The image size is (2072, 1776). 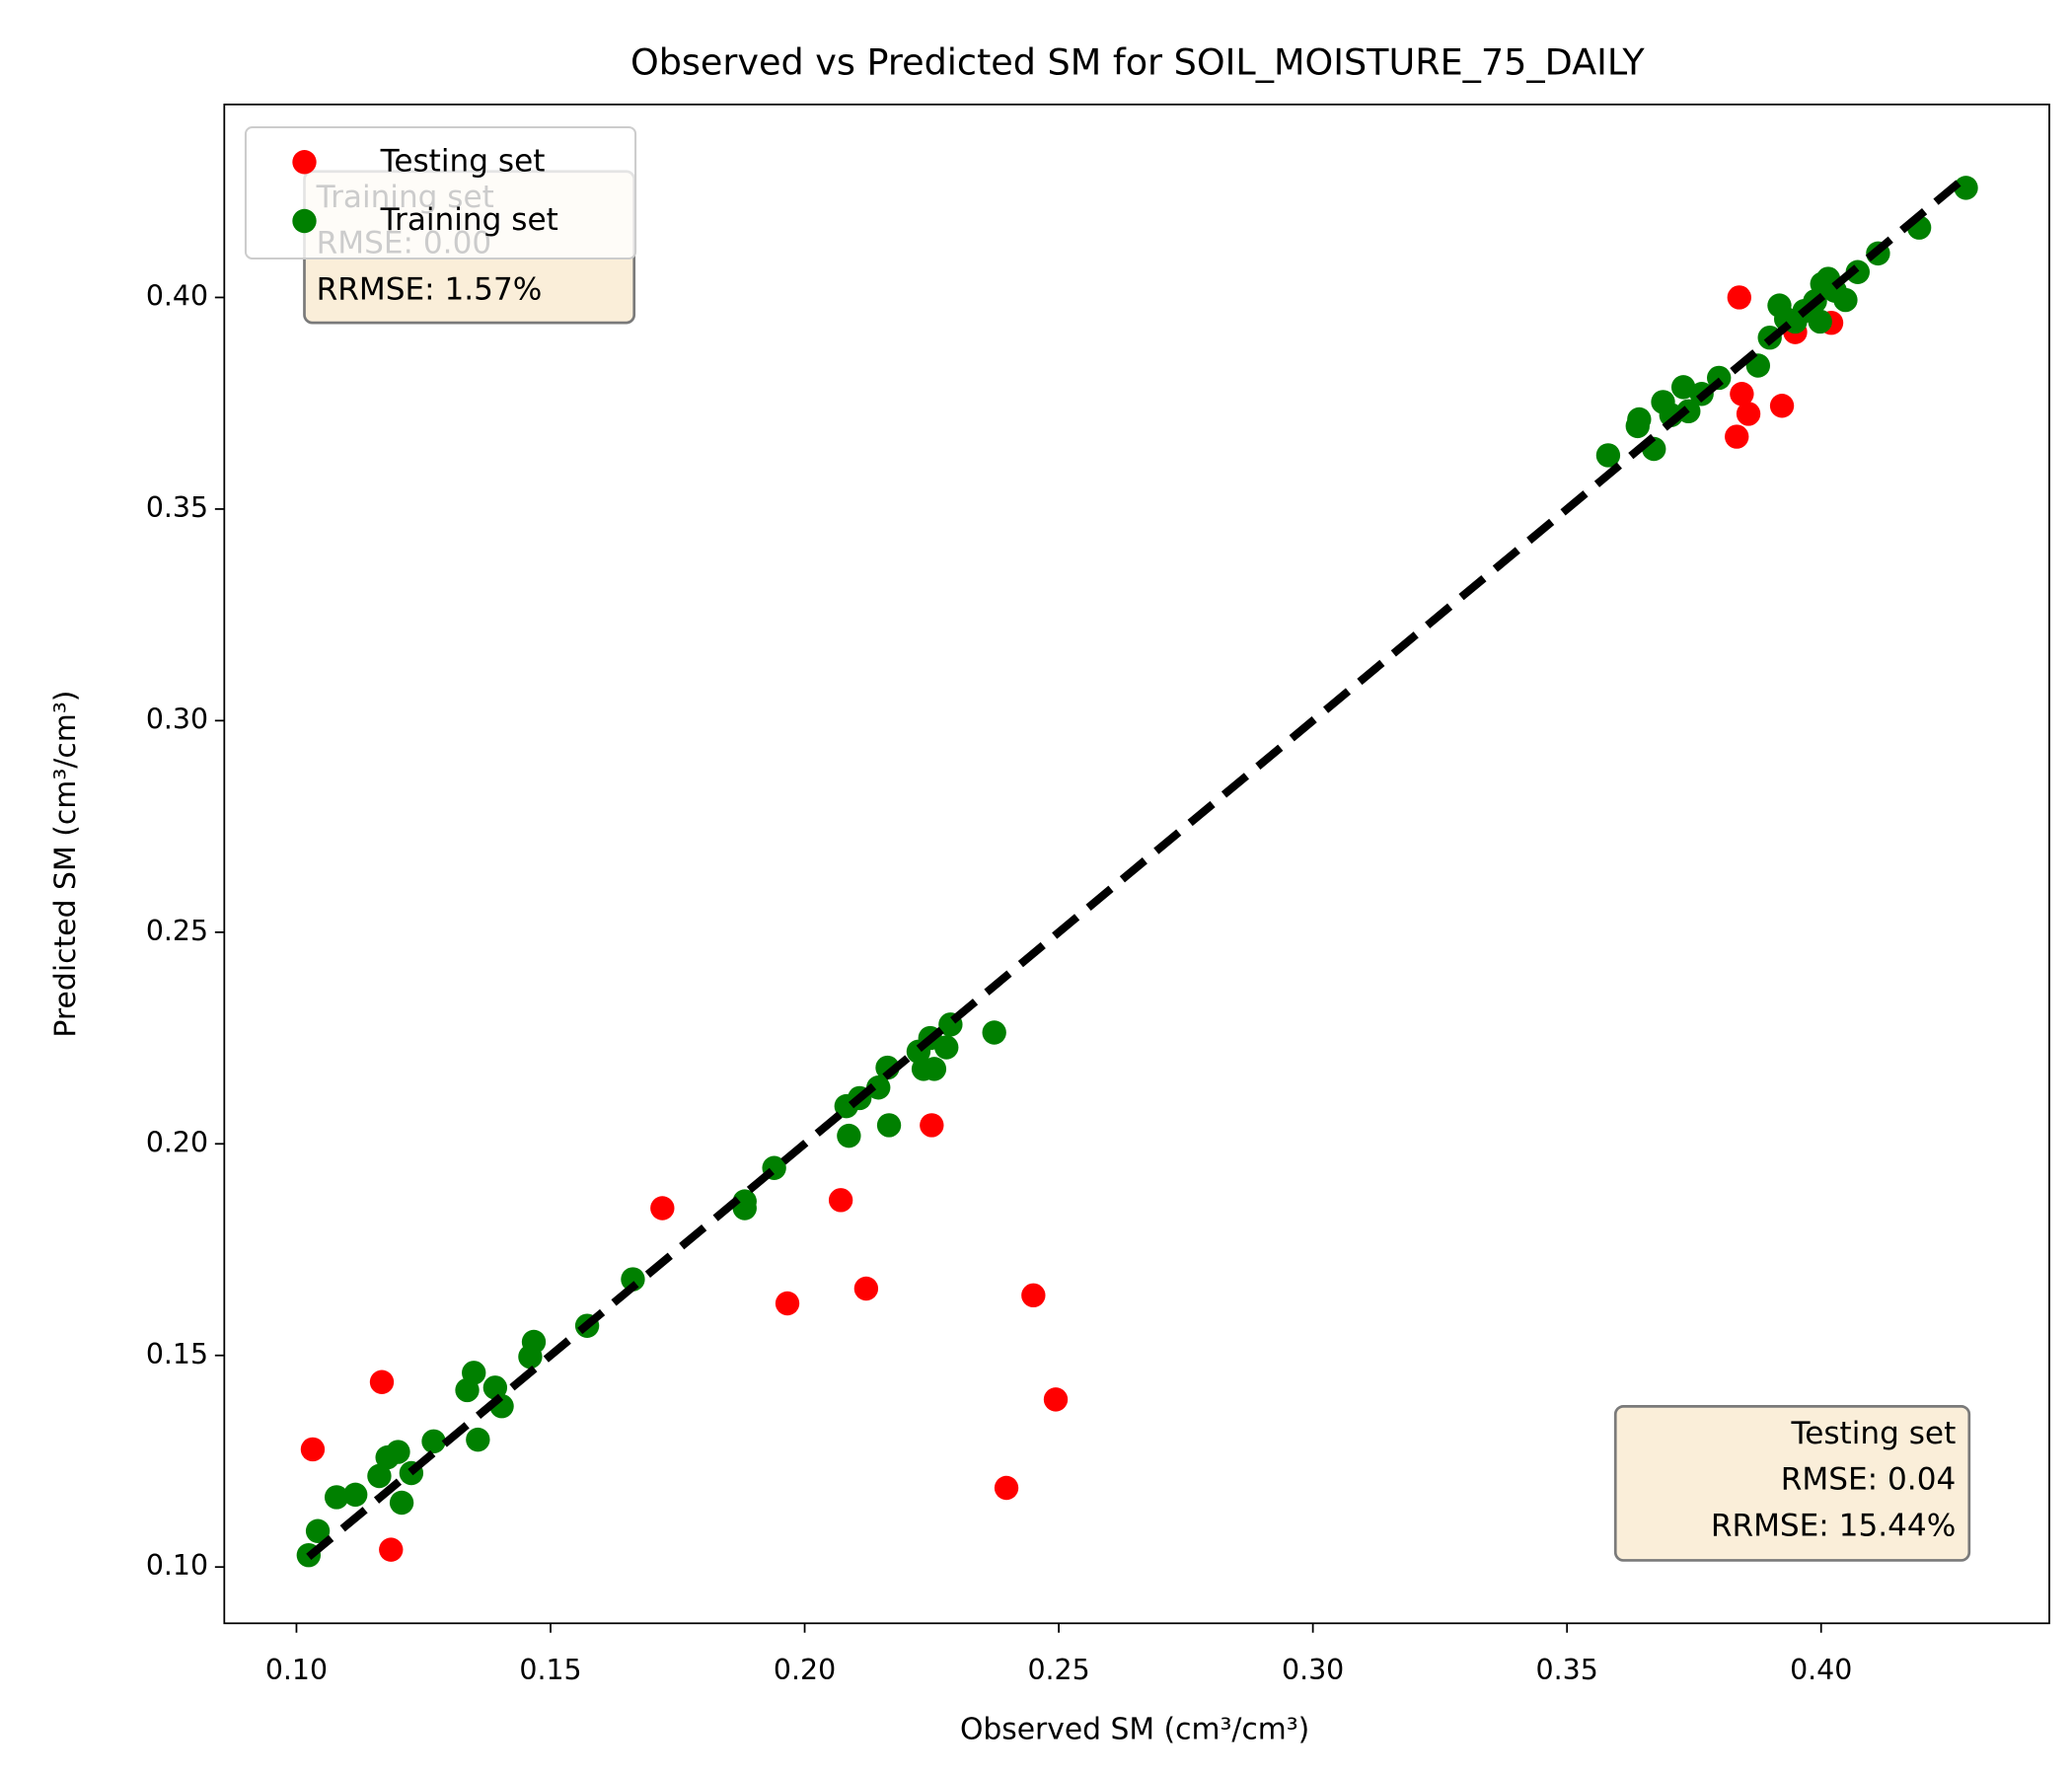 What do you see at coordinates (296, 1670) in the screenshot?
I see `x-tick-label: 0.10` at bounding box center [296, 1670].